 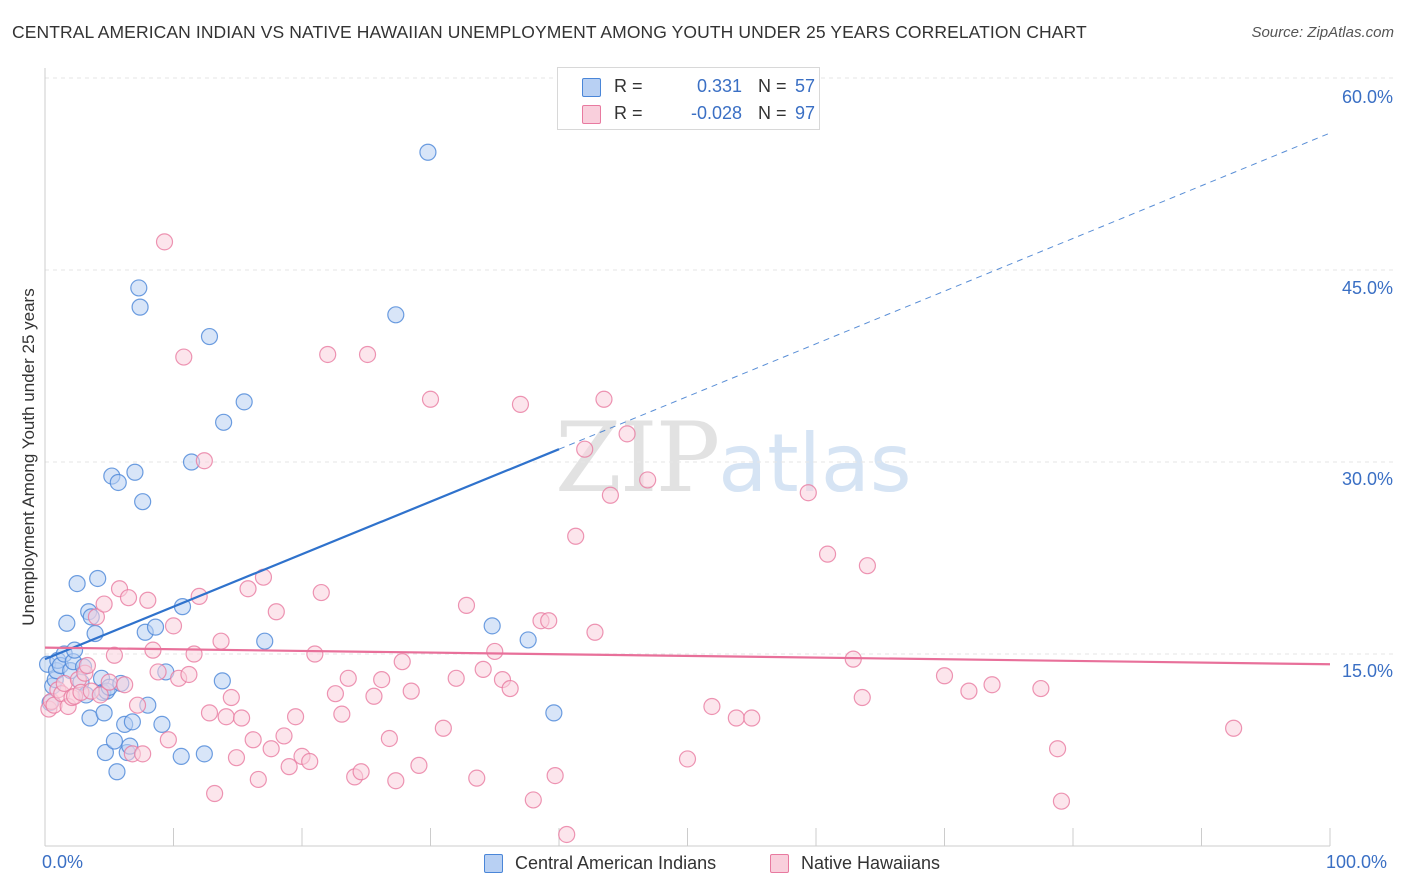 What do you see at coordinates (1357, 862) in the screenshot?
I see `x-tick-label-max: 100.0%` at bounding box center [1357, 862].